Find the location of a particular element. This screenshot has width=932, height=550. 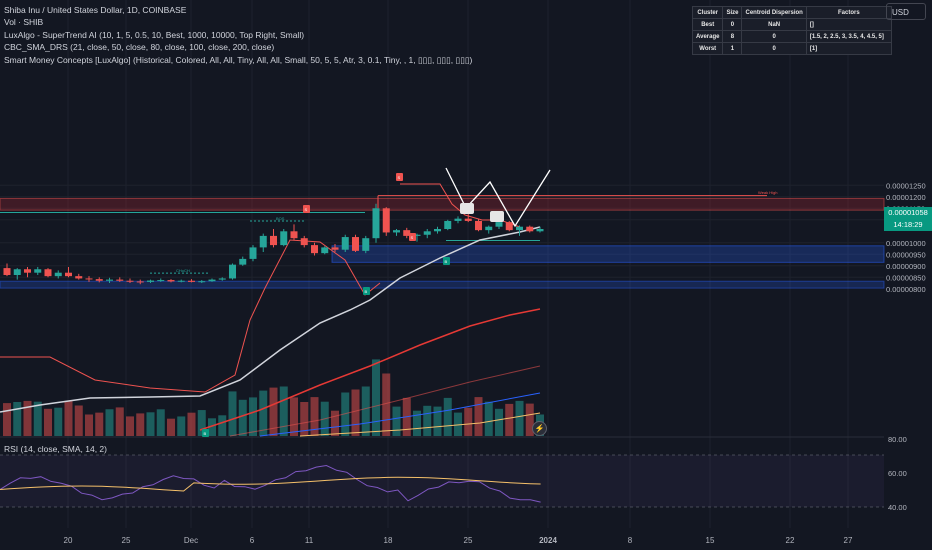

table-header-row: Cluster Size Centroid Dispersion Factors is located at coordinates (791, 12).